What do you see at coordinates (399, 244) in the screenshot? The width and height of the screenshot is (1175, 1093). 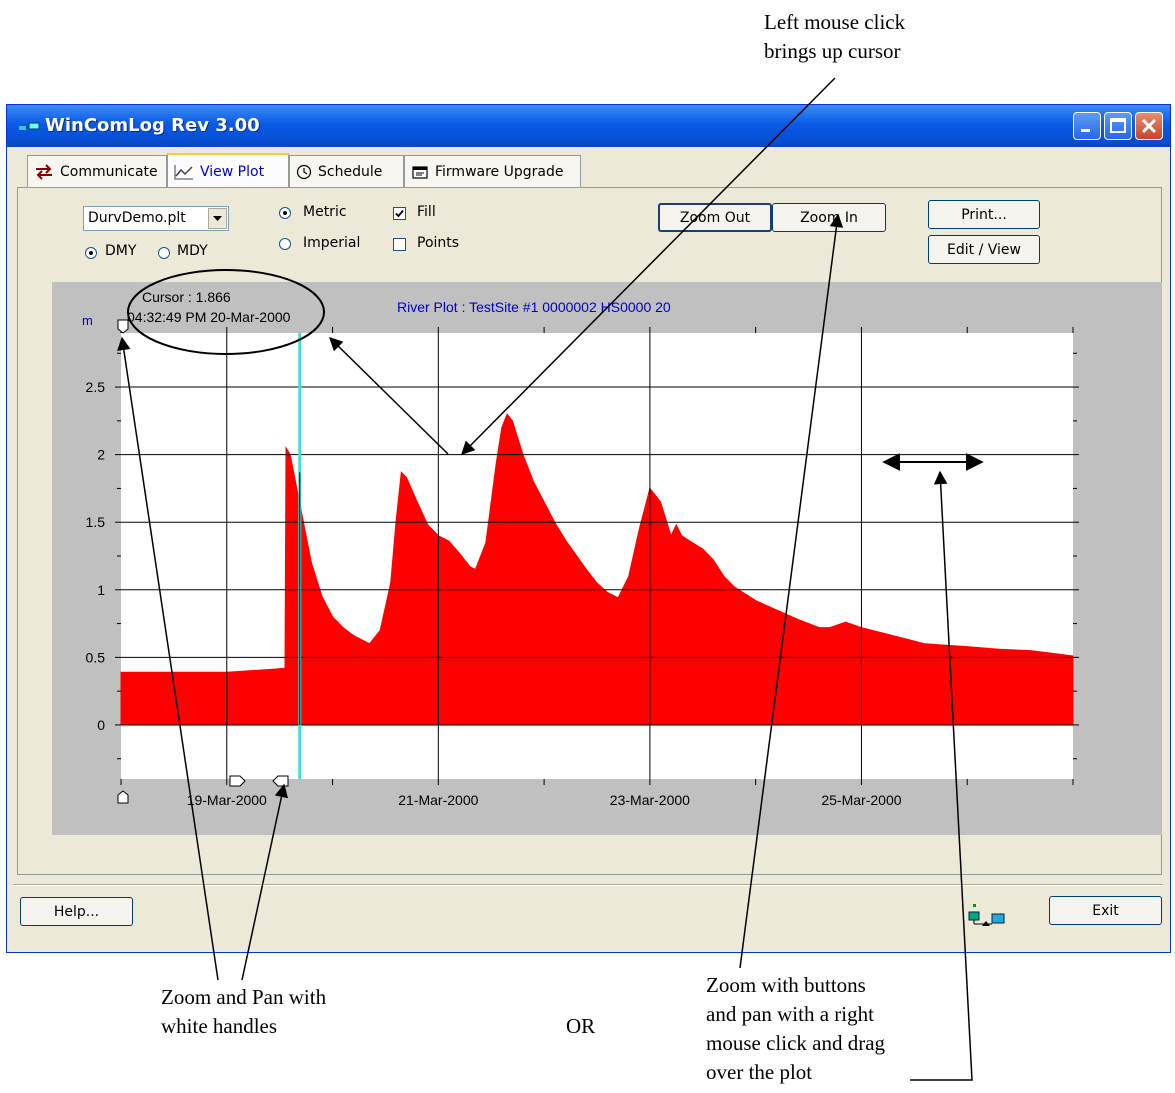 I see `points-checkbox` at bounding box center [399, 244].